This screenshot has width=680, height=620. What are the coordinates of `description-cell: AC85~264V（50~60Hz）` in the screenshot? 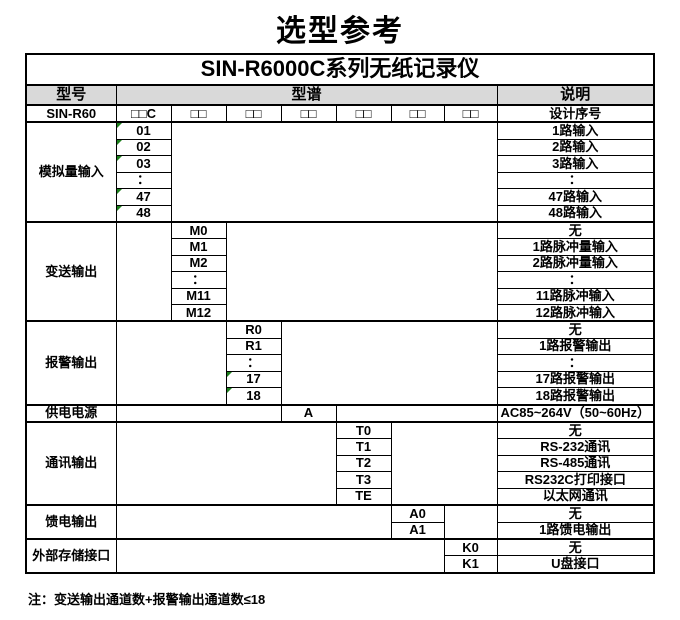 It's located at (575, 413).